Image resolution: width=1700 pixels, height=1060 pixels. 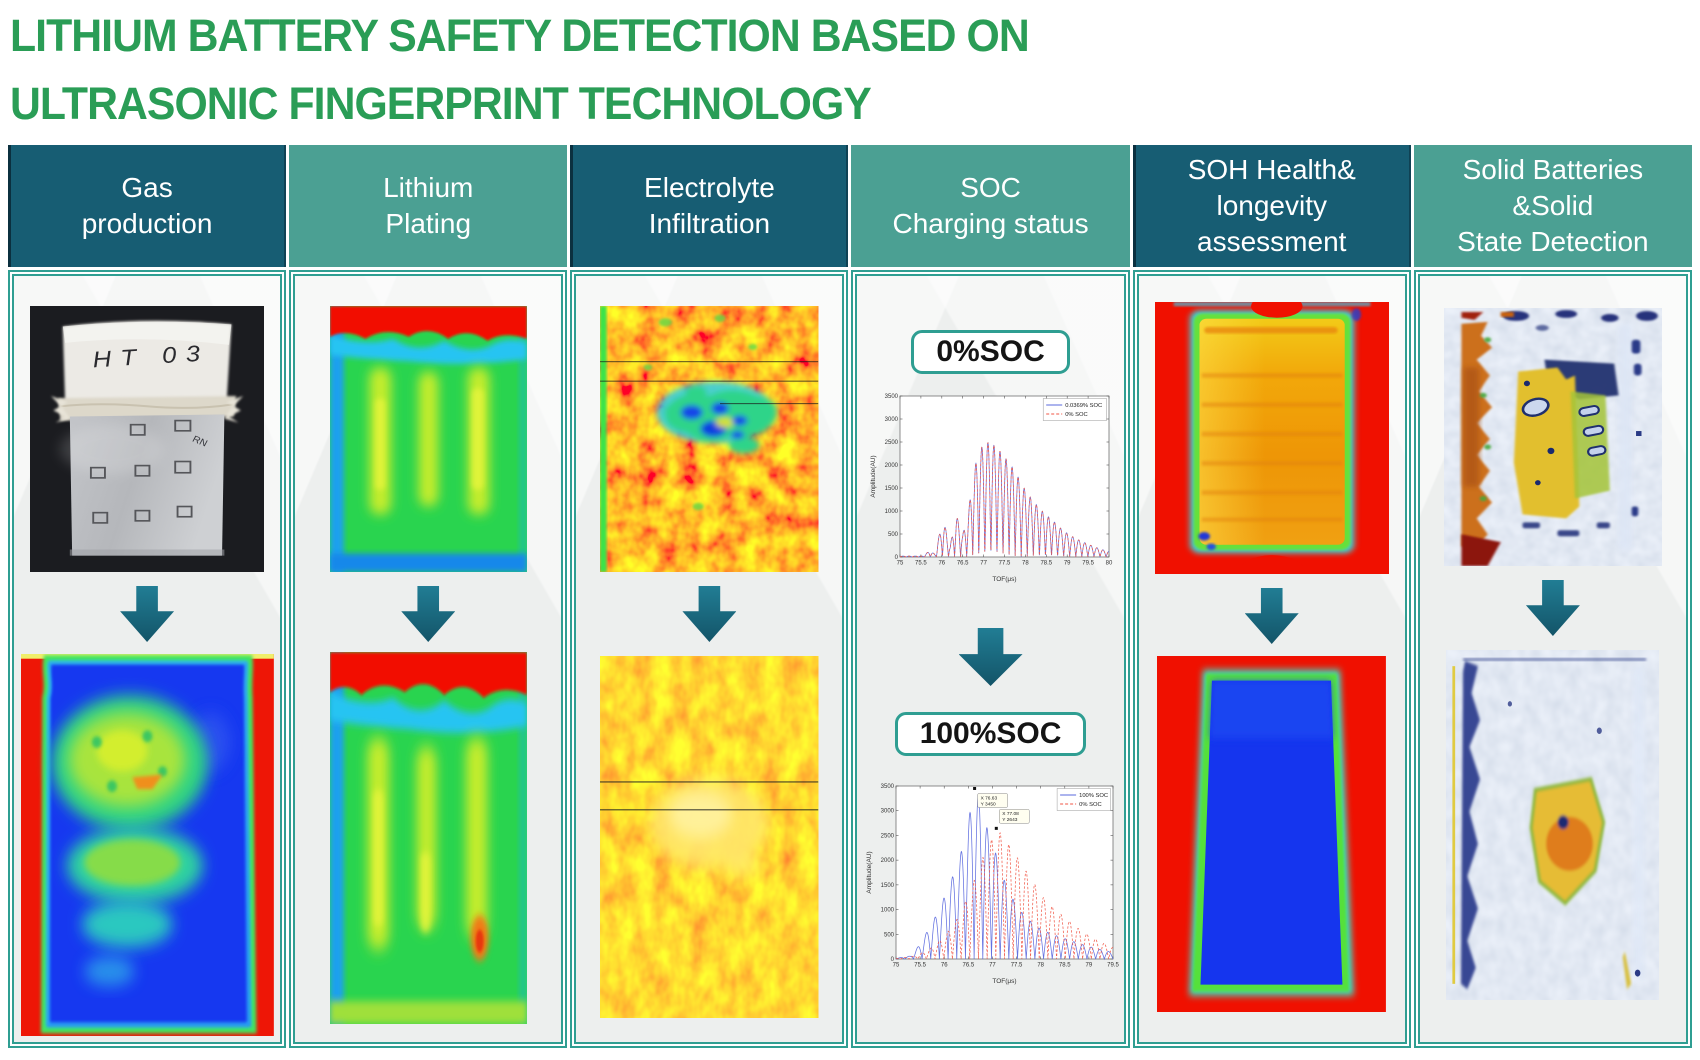 I want to click on solid-battery-scan-before, so click(x=1553, y=437).